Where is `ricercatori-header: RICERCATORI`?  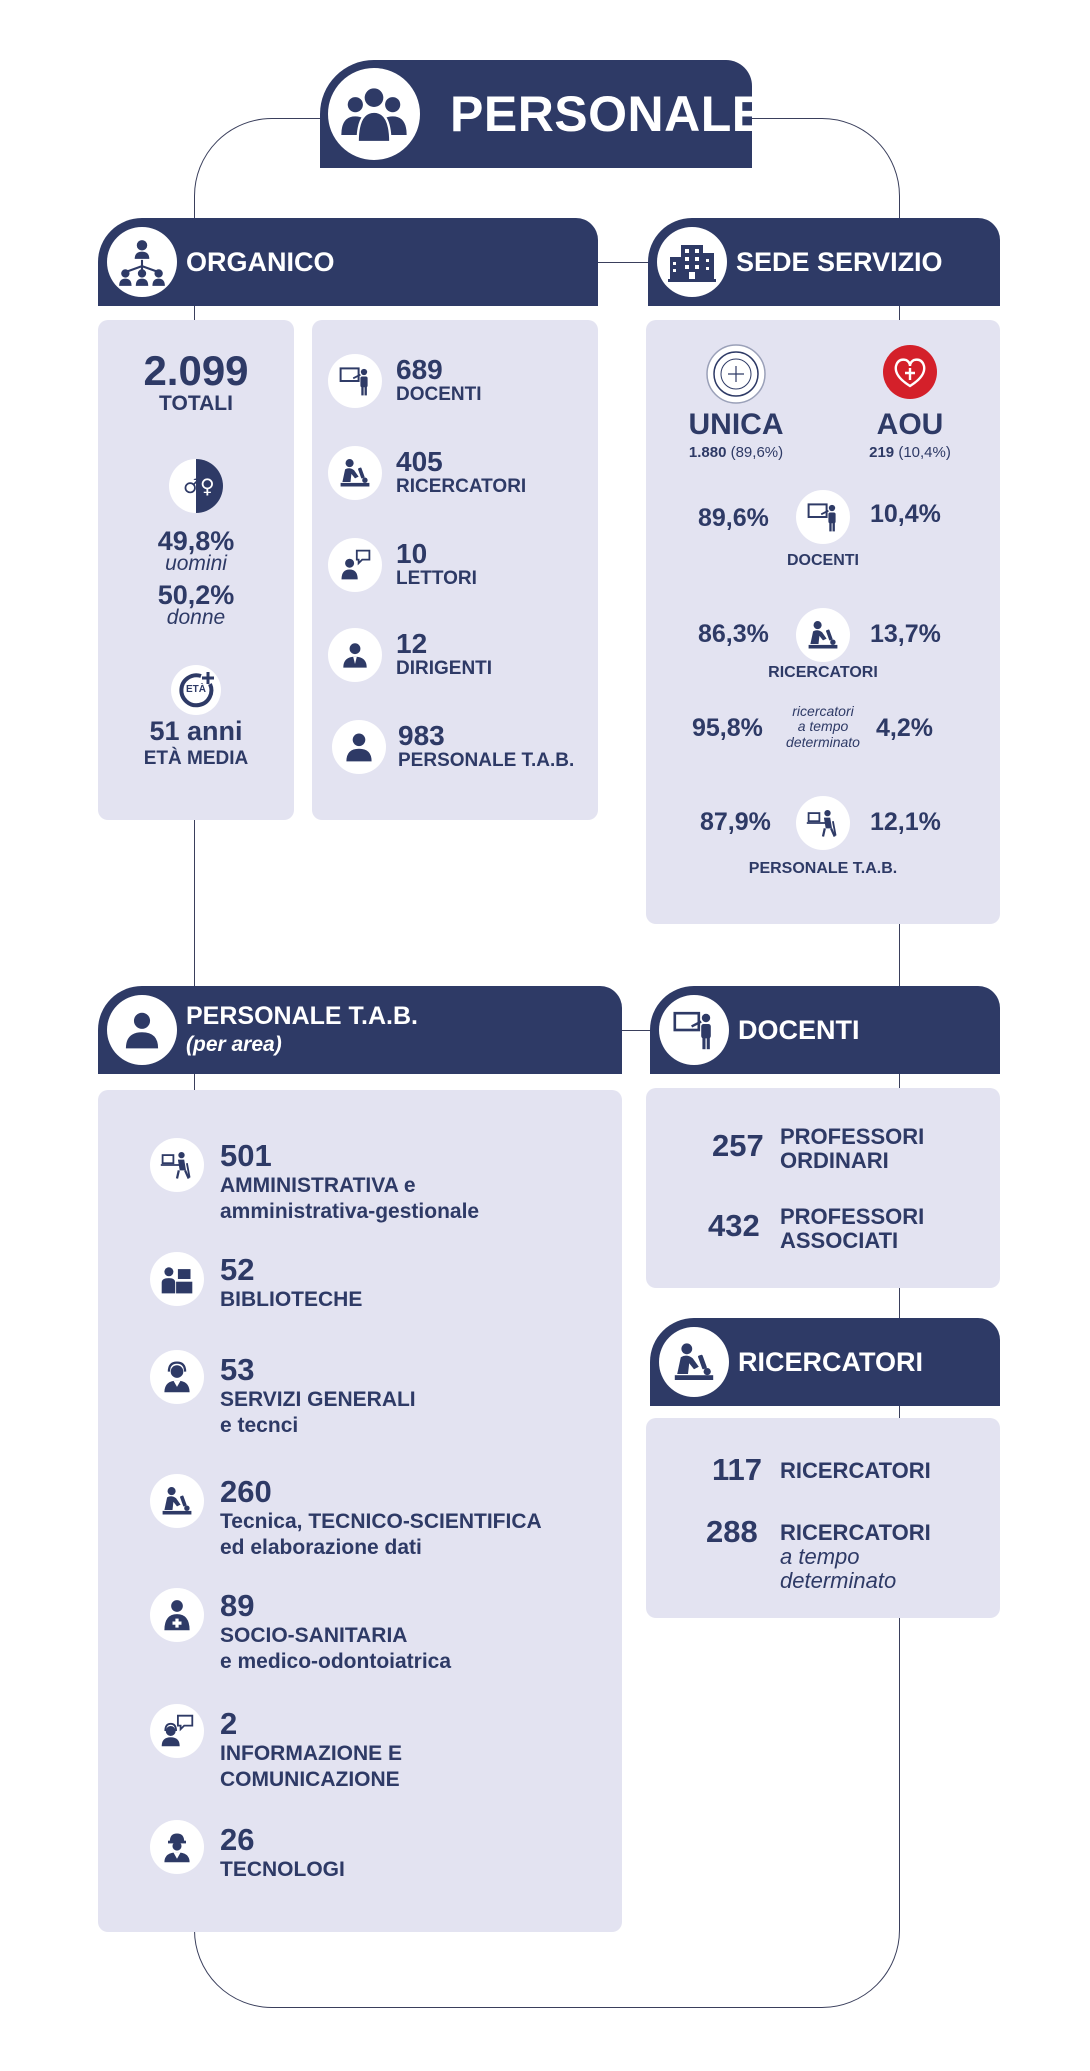
ricercatori-header: RICERCATORI is located at coordinates (825, 1362).